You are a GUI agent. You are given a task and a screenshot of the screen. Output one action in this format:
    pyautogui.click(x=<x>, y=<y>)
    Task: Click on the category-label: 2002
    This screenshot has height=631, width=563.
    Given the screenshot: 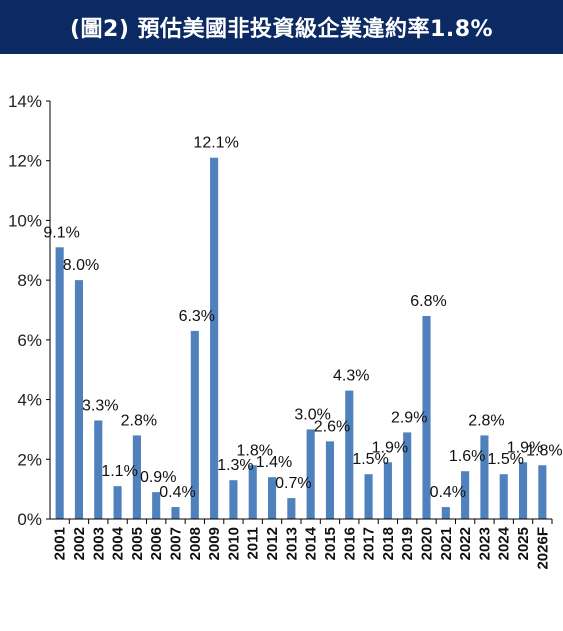 What is the action you would take?
    pyautogui.click(x=79, y=543)
    